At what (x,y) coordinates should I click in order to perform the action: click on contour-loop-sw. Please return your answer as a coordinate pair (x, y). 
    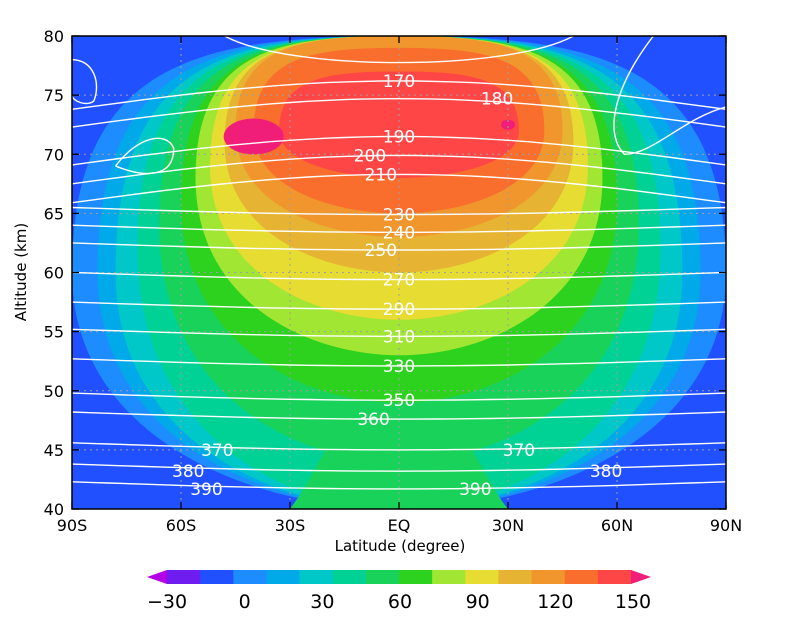
    Looking at the image, I should click on (85, 81).